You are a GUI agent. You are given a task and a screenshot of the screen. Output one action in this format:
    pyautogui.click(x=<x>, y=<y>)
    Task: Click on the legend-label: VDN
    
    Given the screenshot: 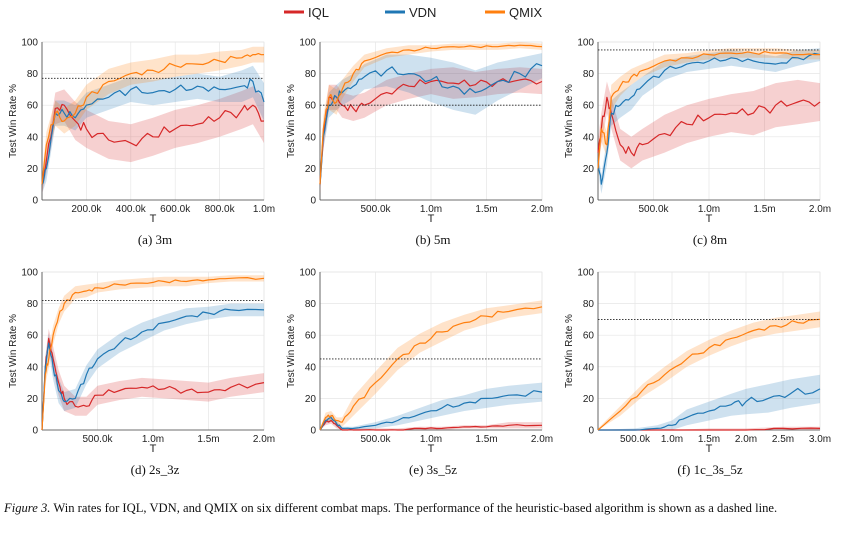 What is the action you would take?
    pyautogui.click(x=422, y=12)
    